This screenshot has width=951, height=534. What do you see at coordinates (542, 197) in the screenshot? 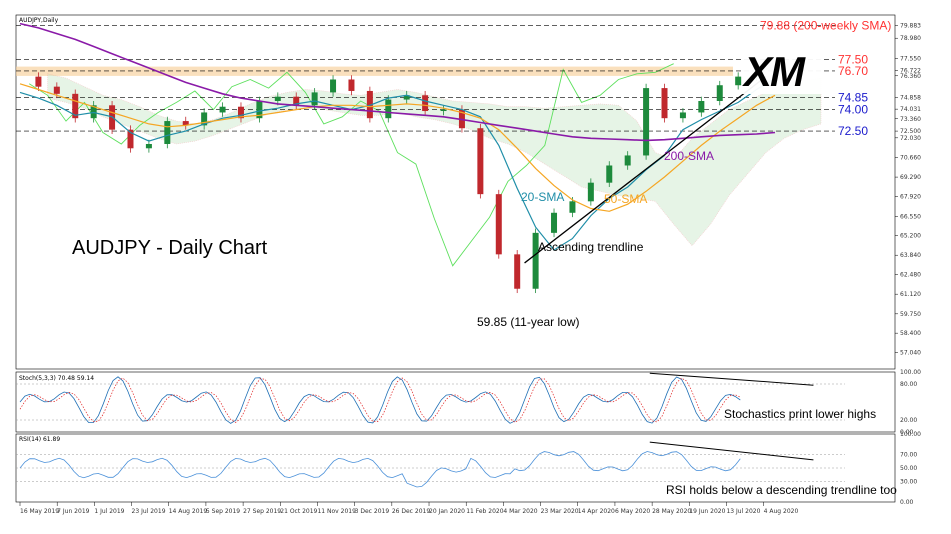
I see `sma20-annotation: 20-SMA` at bounding box center [542, 197].